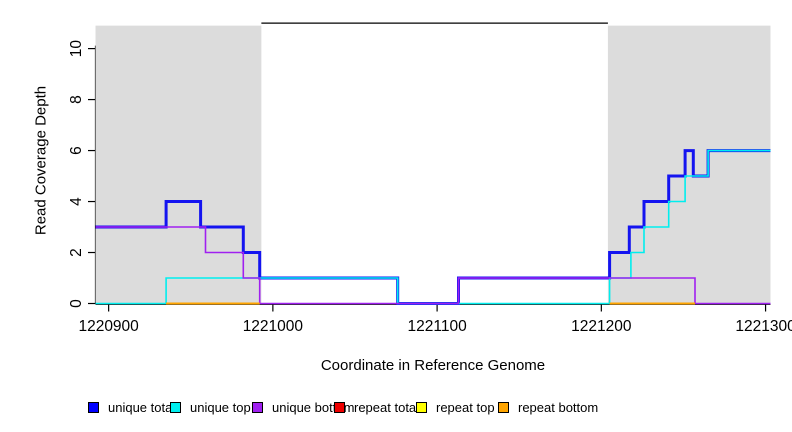 This screenshot has height=432, width=792. Describe the element at coordinates (76, 49) in the screenshot. I see `y-tick-label: 10` at that location.